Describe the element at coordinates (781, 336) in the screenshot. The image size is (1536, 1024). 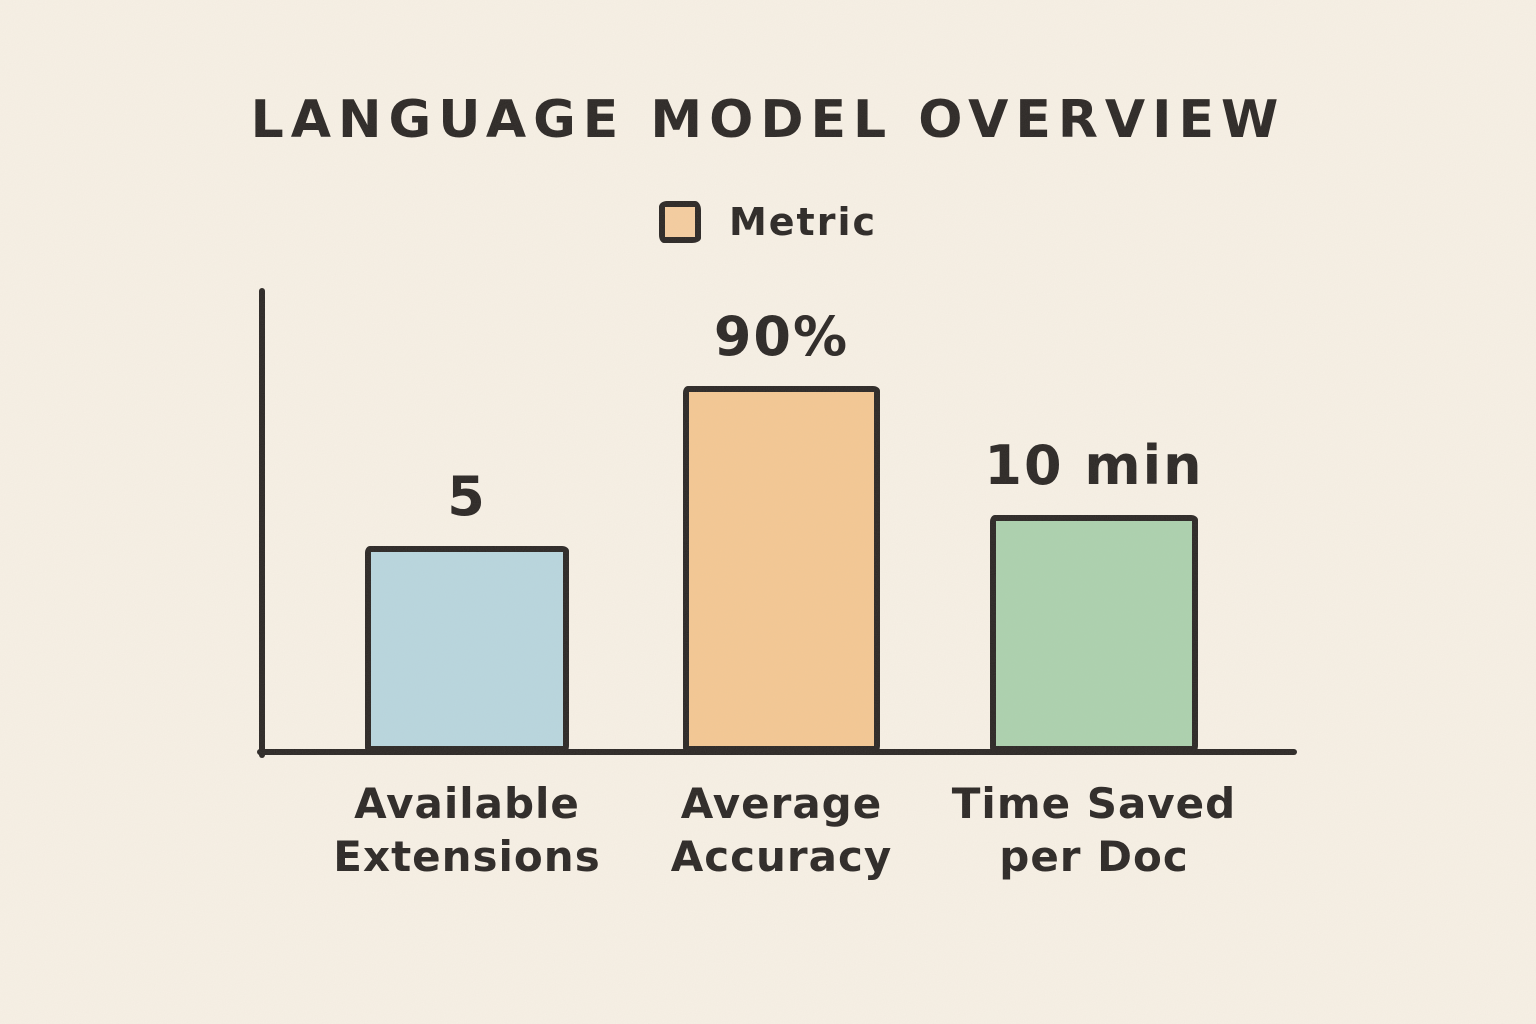
I see `bar-value-label-average-accuracy: 90%` at that location.